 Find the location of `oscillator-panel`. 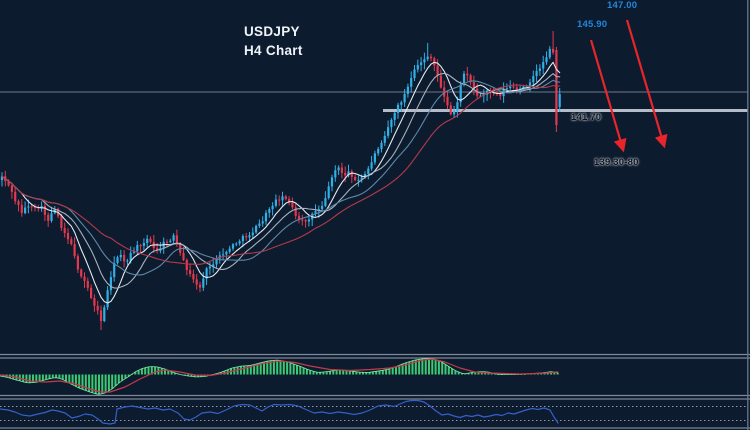

oscillator-panel is located at coordinates (374, 412).